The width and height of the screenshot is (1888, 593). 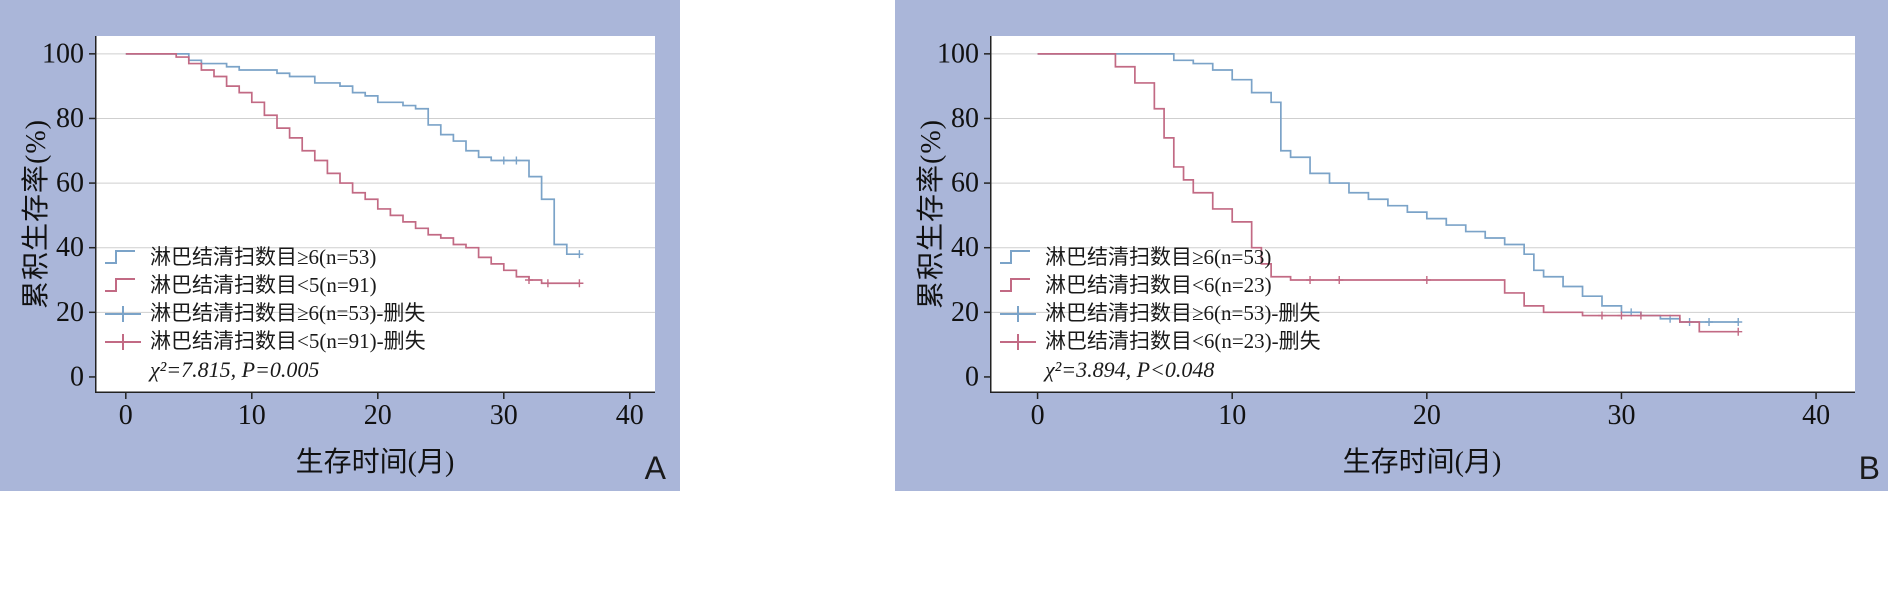 I want to click on x-axis-label-a: 生存时间(月), so click(x=375, y=462).